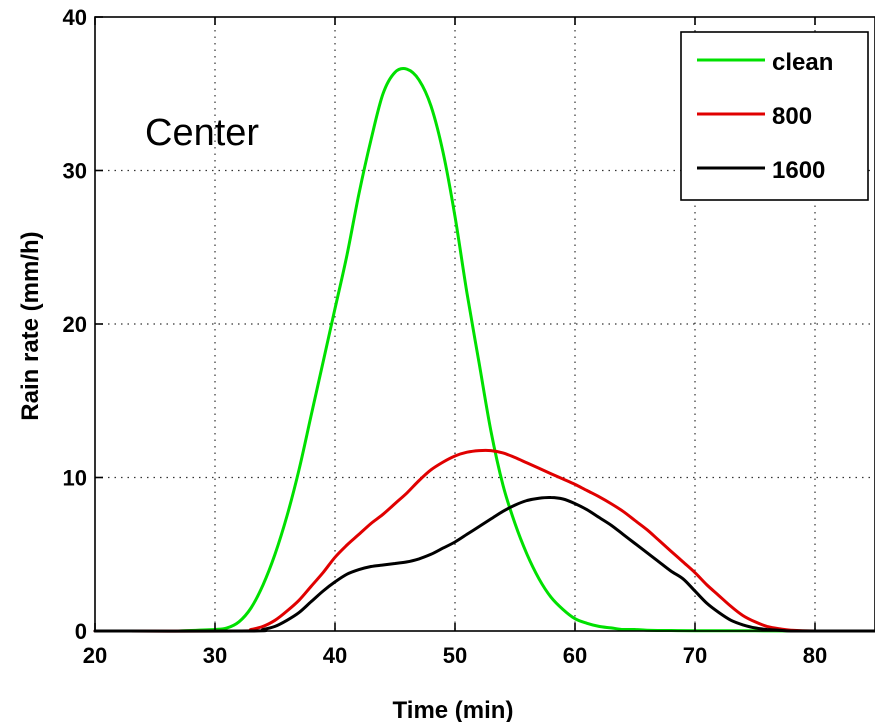 The width and height of the screenshot is (875, 722). What do you see at coordinates (575, 655) in the screenshot?
I see `x-tick-label: 60` at bounding box center [575, 655].